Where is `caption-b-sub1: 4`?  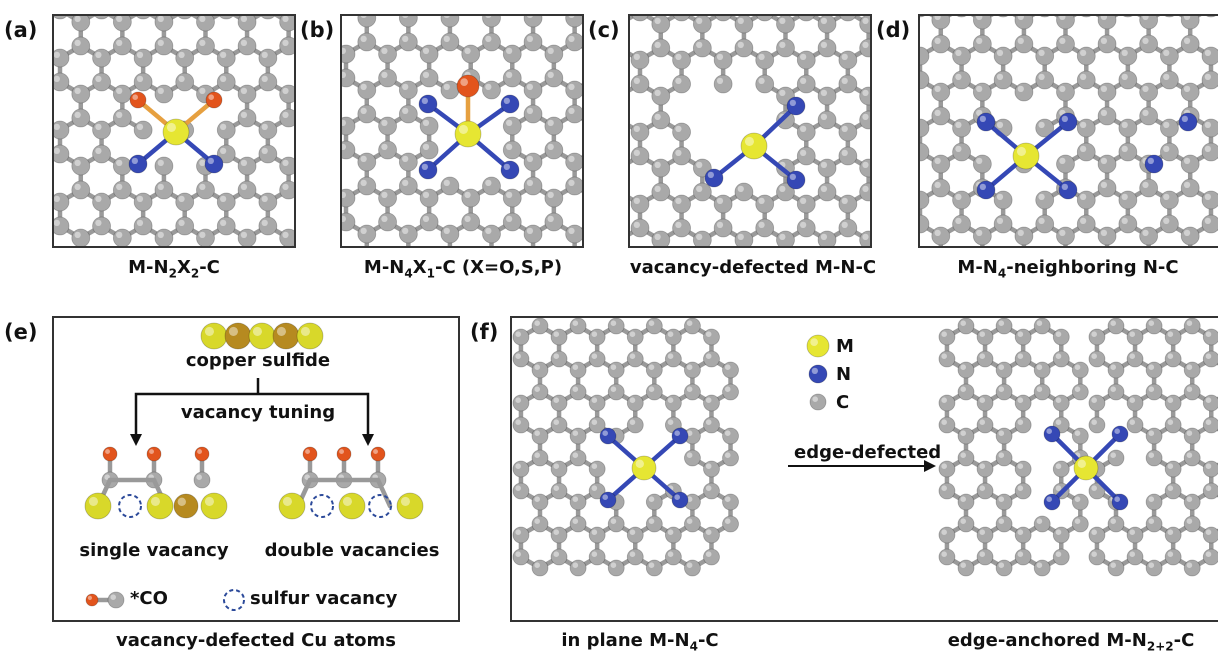 caption-b-sub1: 4 is located at coordinates (408, 273).